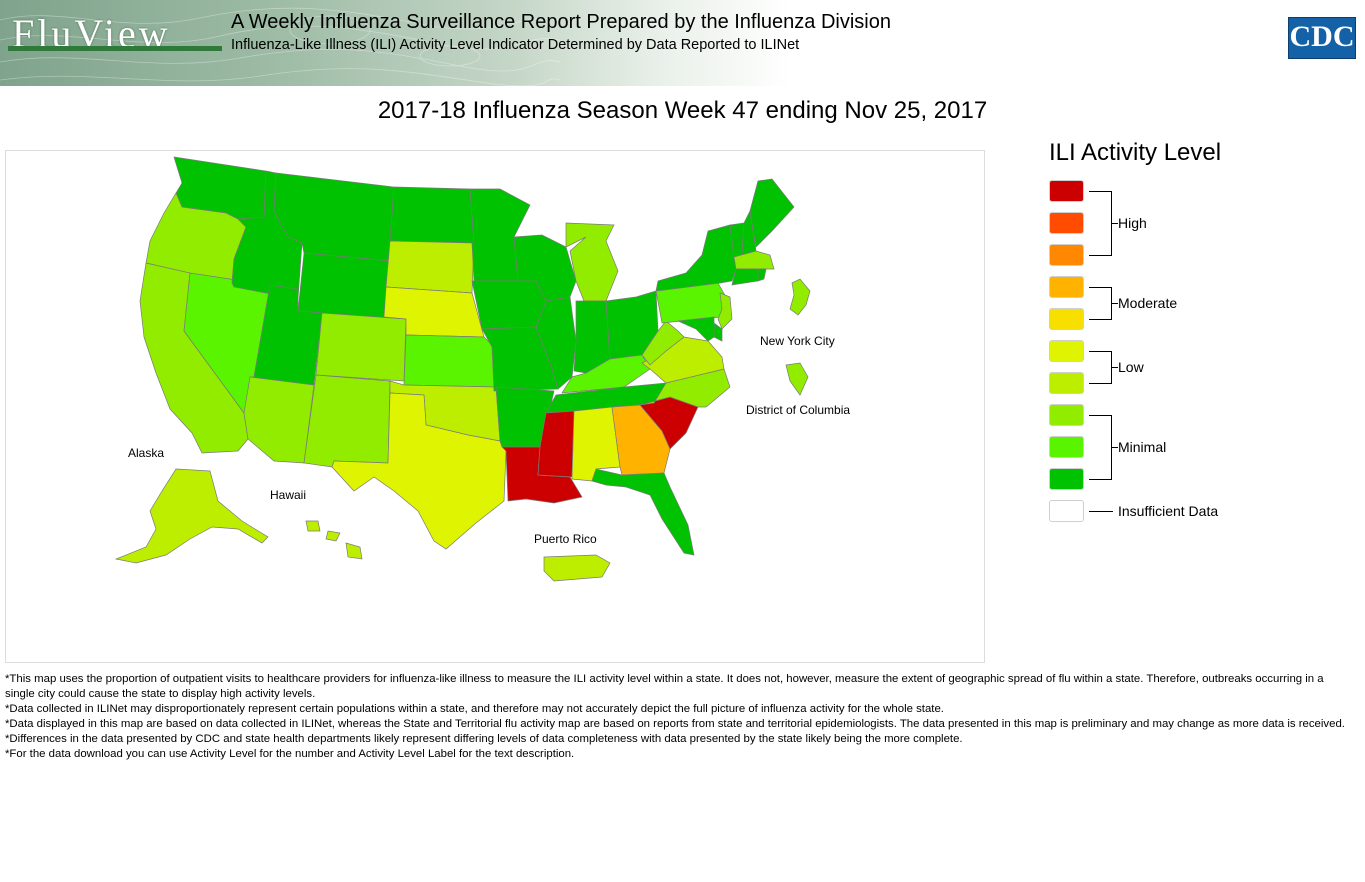 The image size is (1365, 882). I want to click on cdc-logo: CDC, so click(1322, 38).